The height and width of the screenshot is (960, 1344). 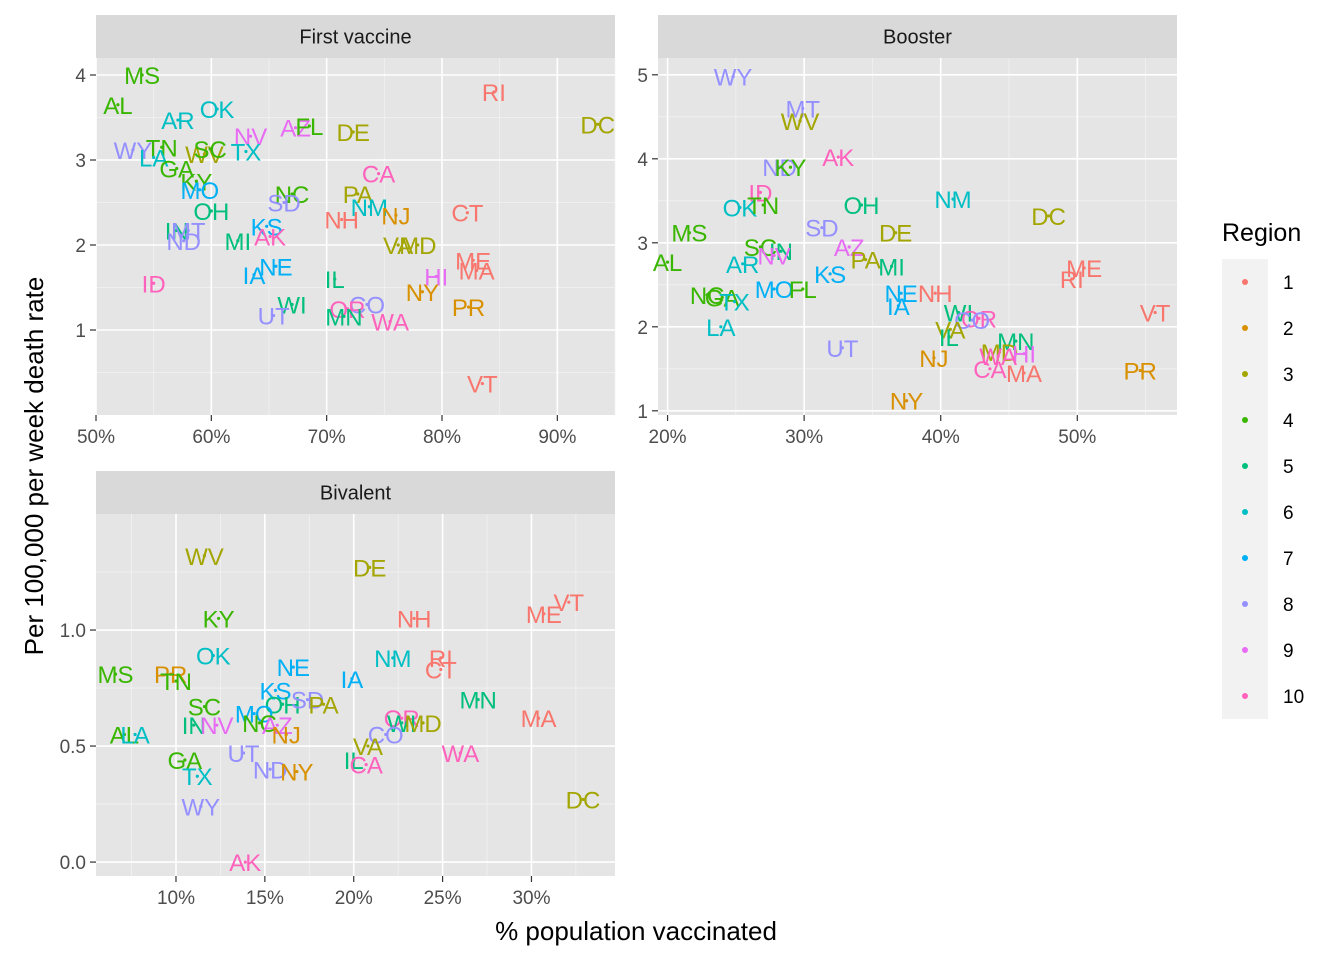 I want to click on data-point-ID, so click(x=760, y=192).